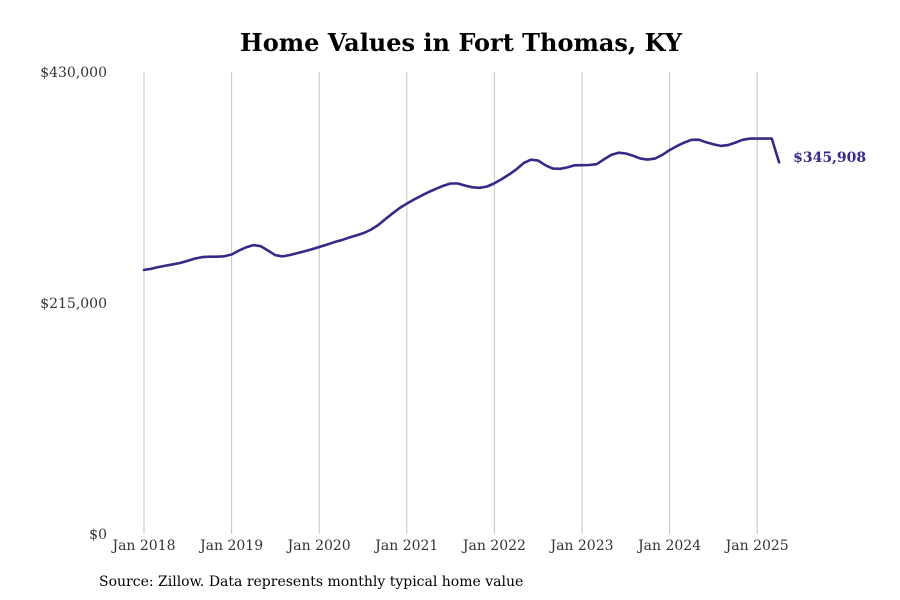 The width and height of the screenshot is (900, 600). I want to click on x-tick-label: Jan 2022, so click(493, 546).